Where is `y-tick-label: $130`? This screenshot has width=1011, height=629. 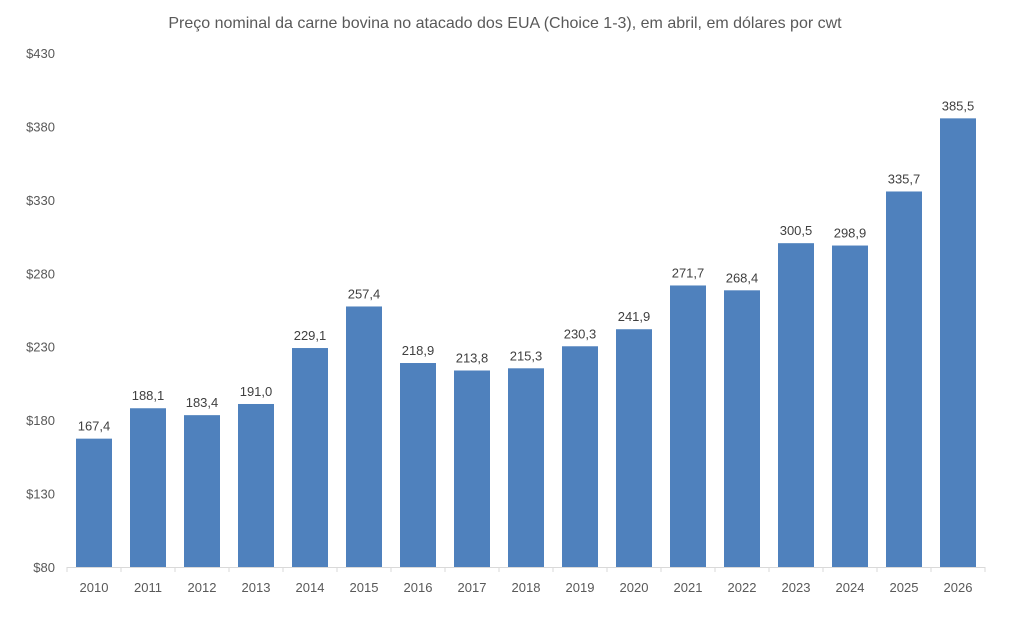 y-tick-label: $130 is located at coordinates (40, 494).